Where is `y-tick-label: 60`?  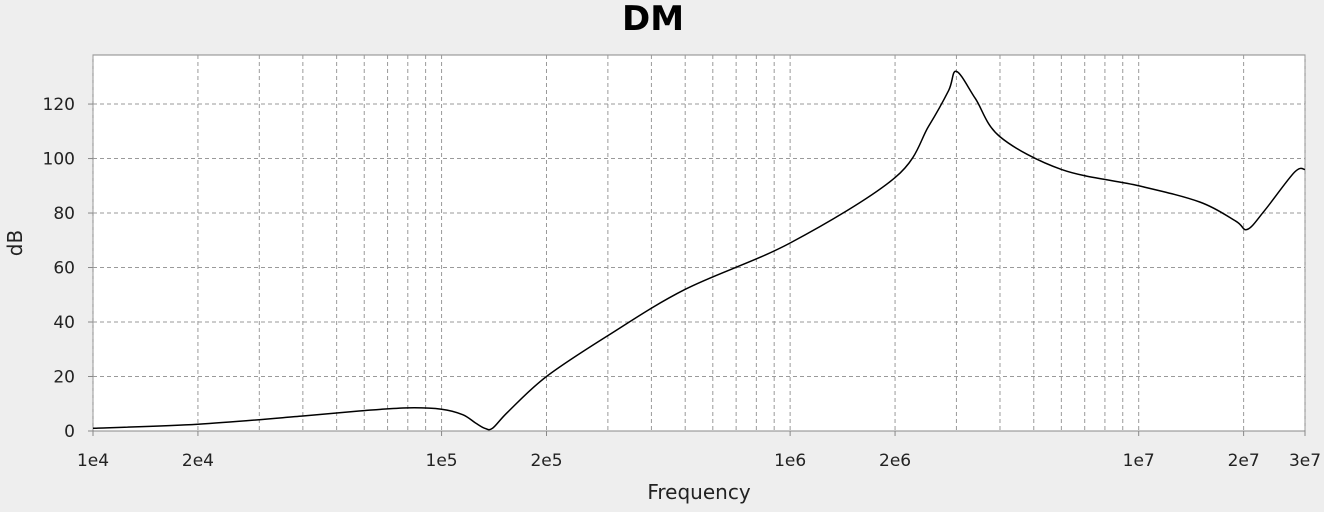 y-tick-label: 60 is located at coordinates (64, 269).